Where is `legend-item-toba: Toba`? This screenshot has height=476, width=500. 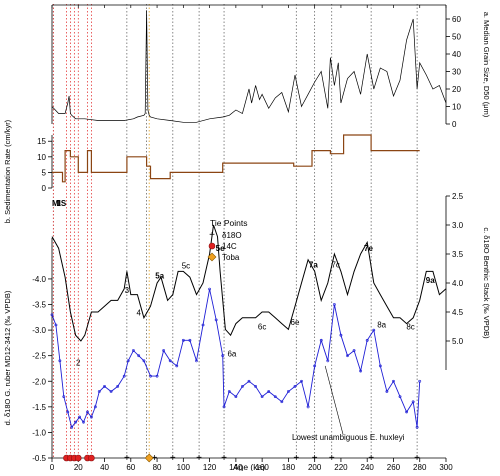 legend-item-toba: Toba is located at coordinates (231, 257).